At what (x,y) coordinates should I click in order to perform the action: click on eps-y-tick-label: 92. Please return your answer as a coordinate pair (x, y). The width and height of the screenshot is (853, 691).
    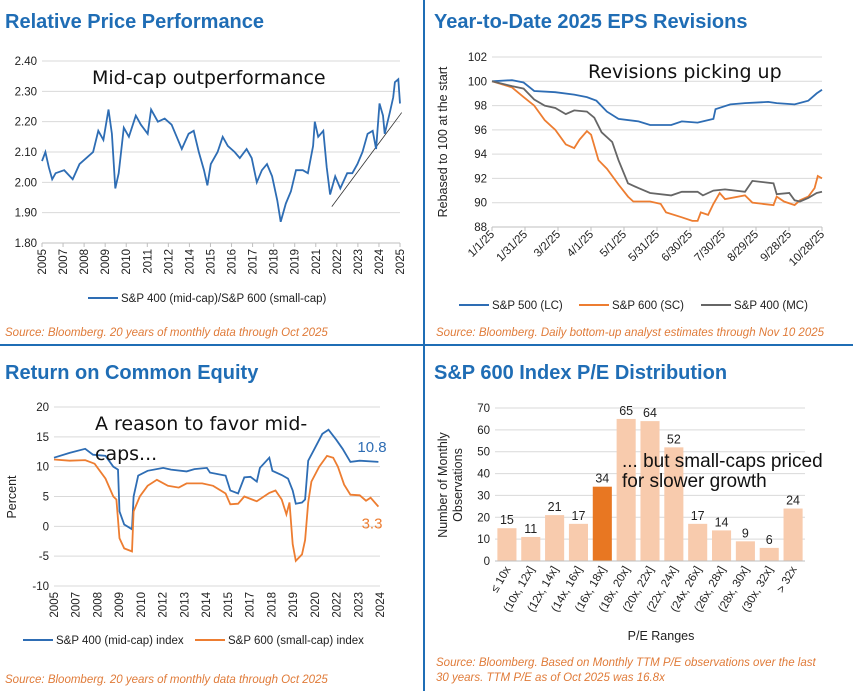
    Looking at the image, I should click on (480, 179).